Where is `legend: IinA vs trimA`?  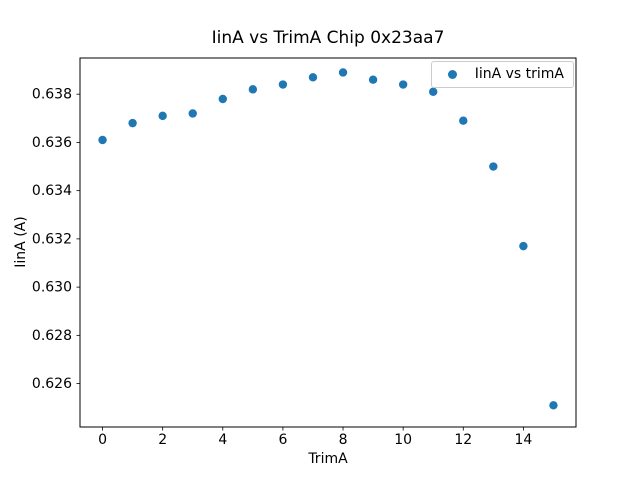 legend: IinA vs trimA is located at coordinates (502, 74).